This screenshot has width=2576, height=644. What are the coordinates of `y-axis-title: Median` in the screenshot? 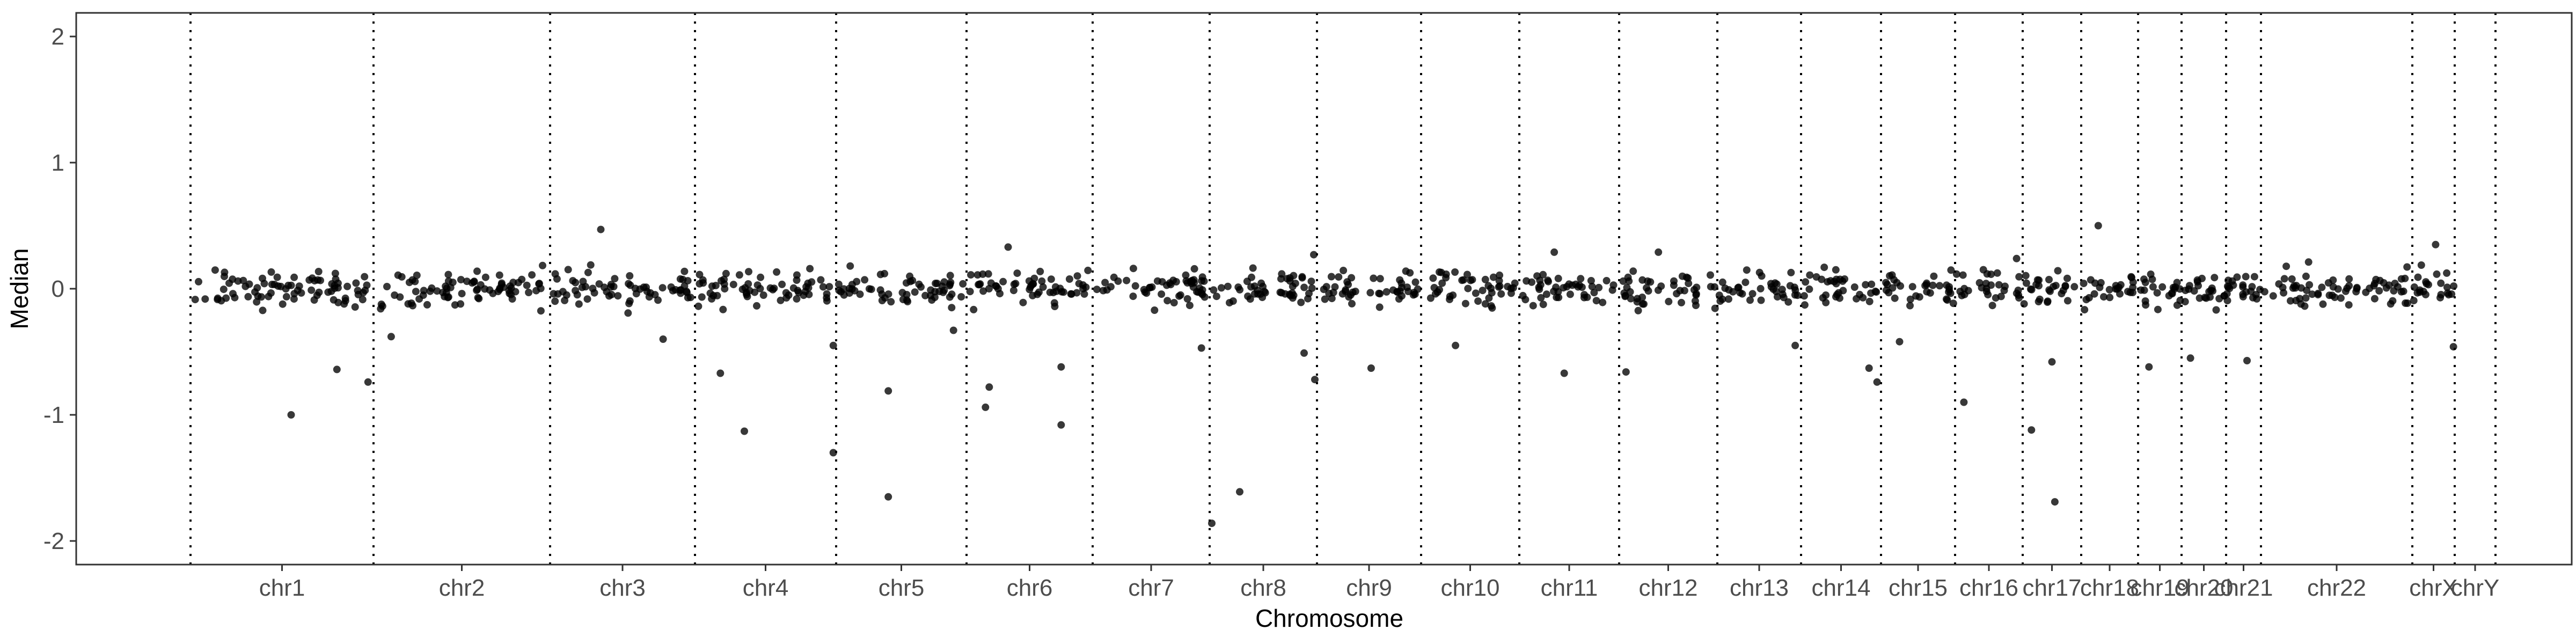 It's located at (19, 289).